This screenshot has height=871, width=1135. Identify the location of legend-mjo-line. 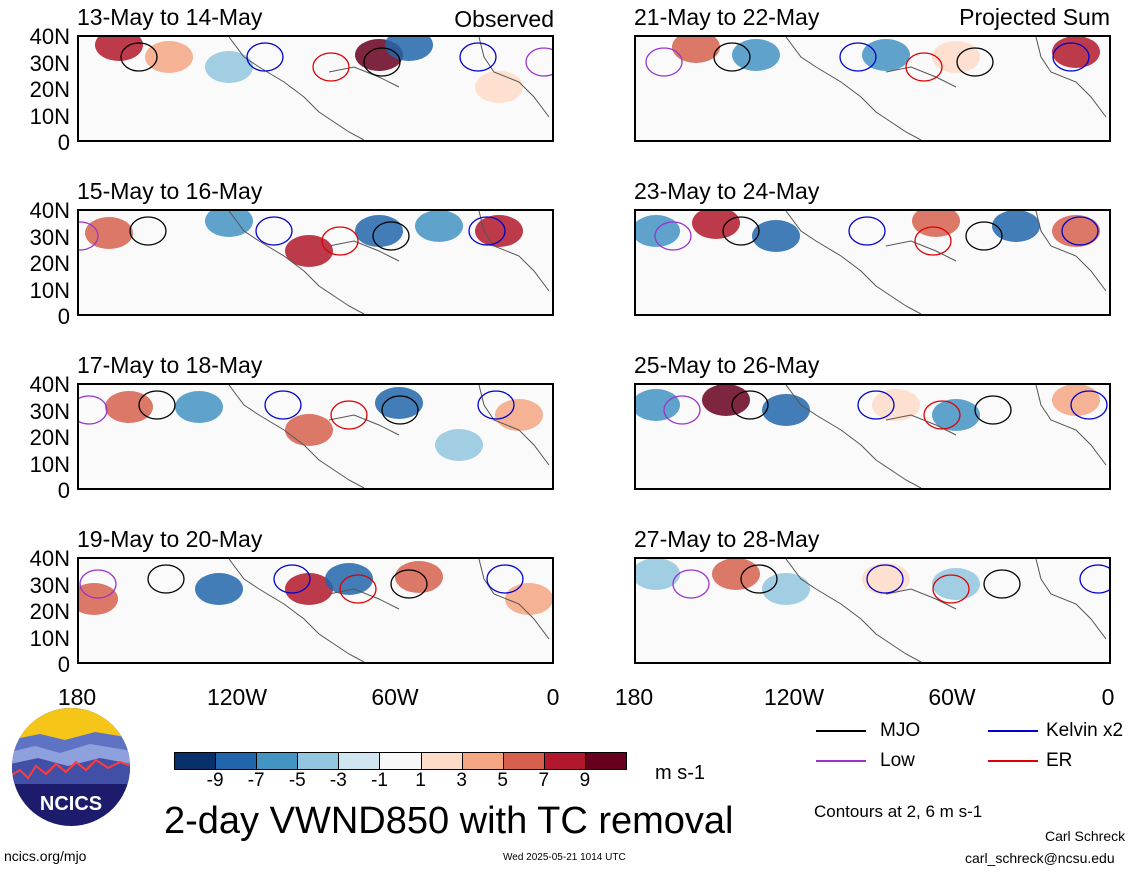
(841, 731).